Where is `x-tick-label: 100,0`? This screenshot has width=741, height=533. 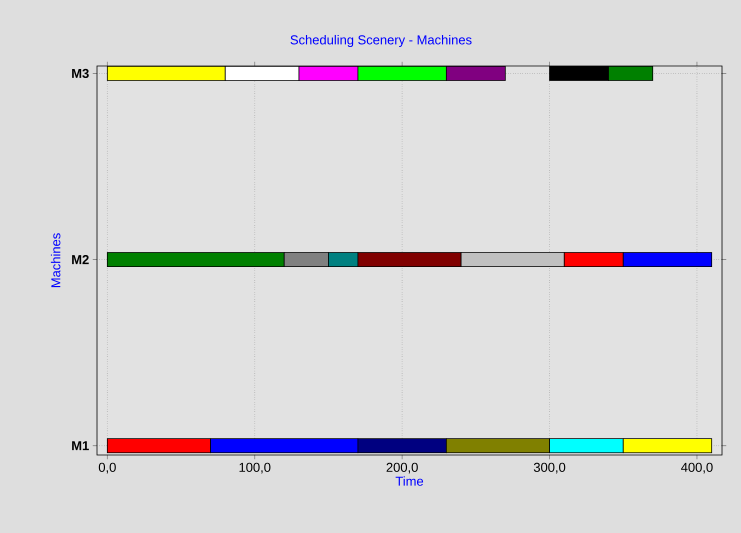 x-tick-label: 100,0 is located at coordinates (255, 468).